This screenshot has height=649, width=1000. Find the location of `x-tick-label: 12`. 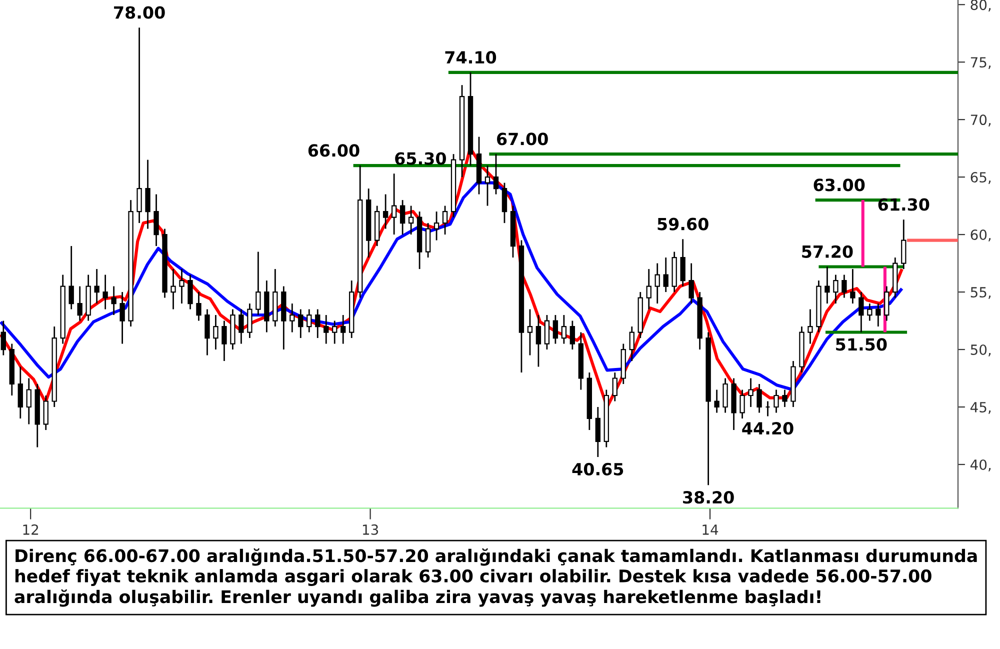

x-tick-label: 12 is located at coordinates (30, 529).